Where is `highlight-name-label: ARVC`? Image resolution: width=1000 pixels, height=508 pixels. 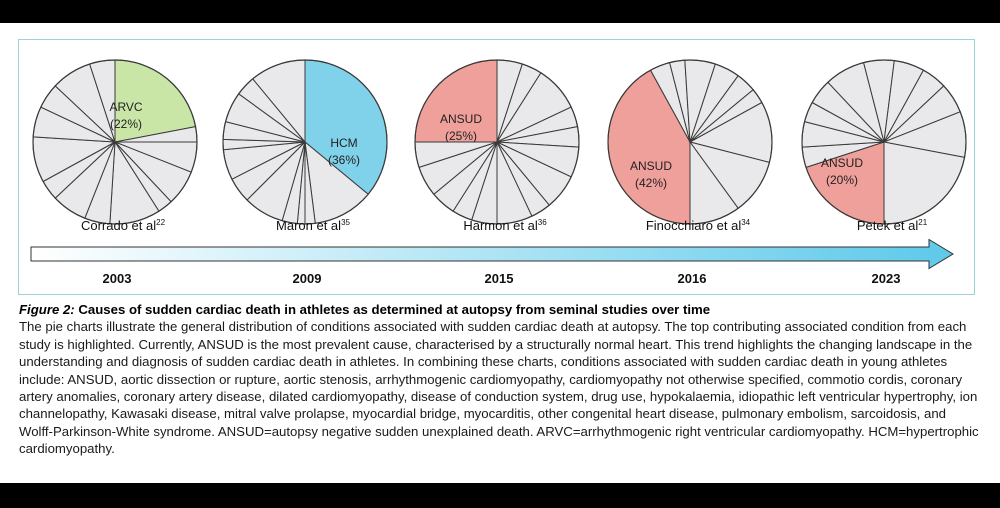 highlight-name-label: ARVC is located at coordinates (125, 107).